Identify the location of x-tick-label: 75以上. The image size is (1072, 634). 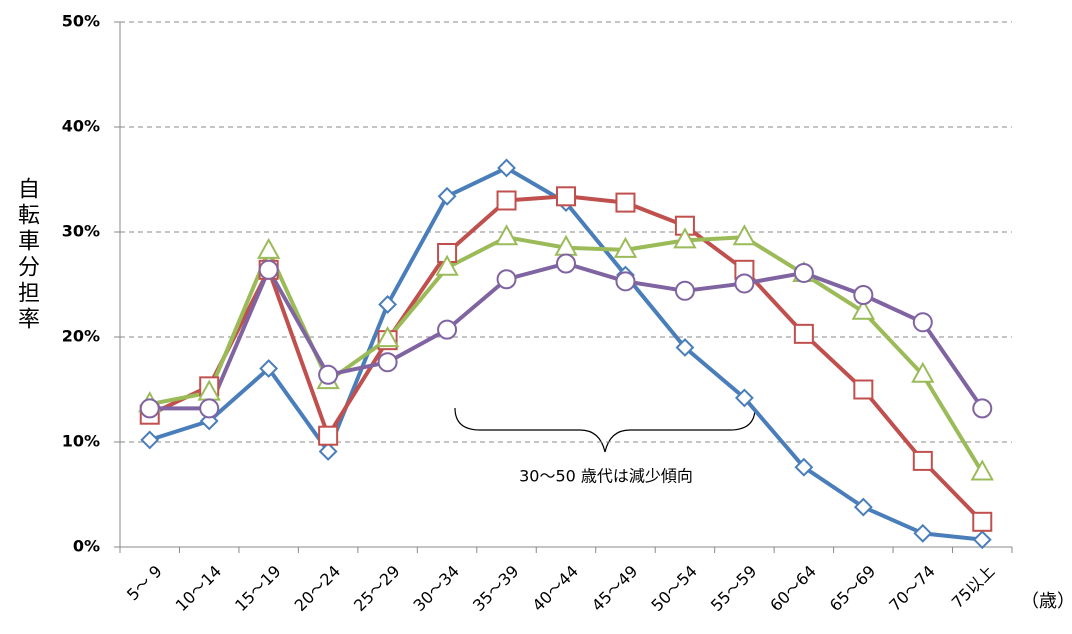
(973, 587).